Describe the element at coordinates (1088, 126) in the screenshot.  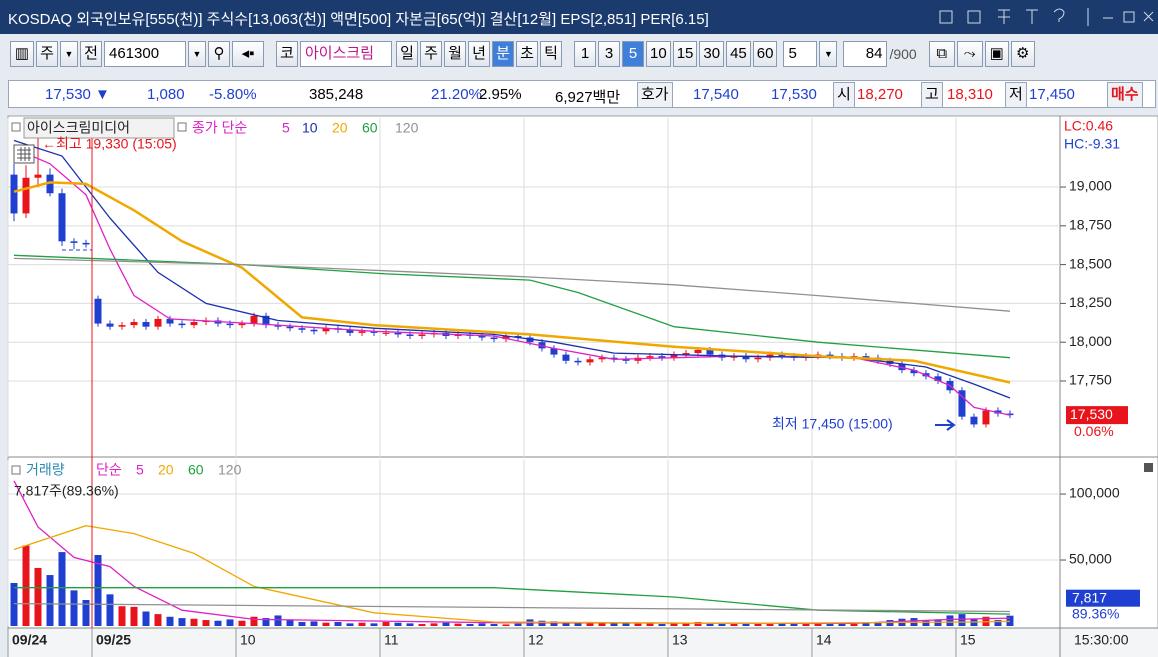
I see `side-label: LC:0.46` at that location.